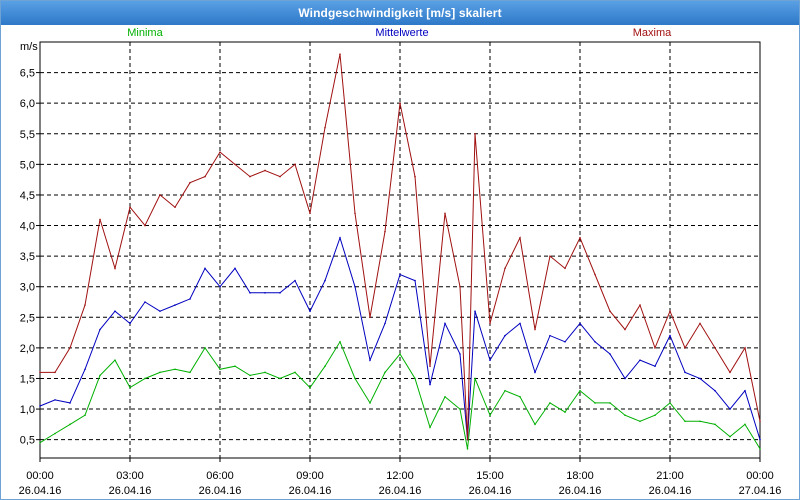  What do you see at coordinates (130, 476) in the screenshot?
I see `x-tick-time: 03:00` at bounding box center [130, 476].